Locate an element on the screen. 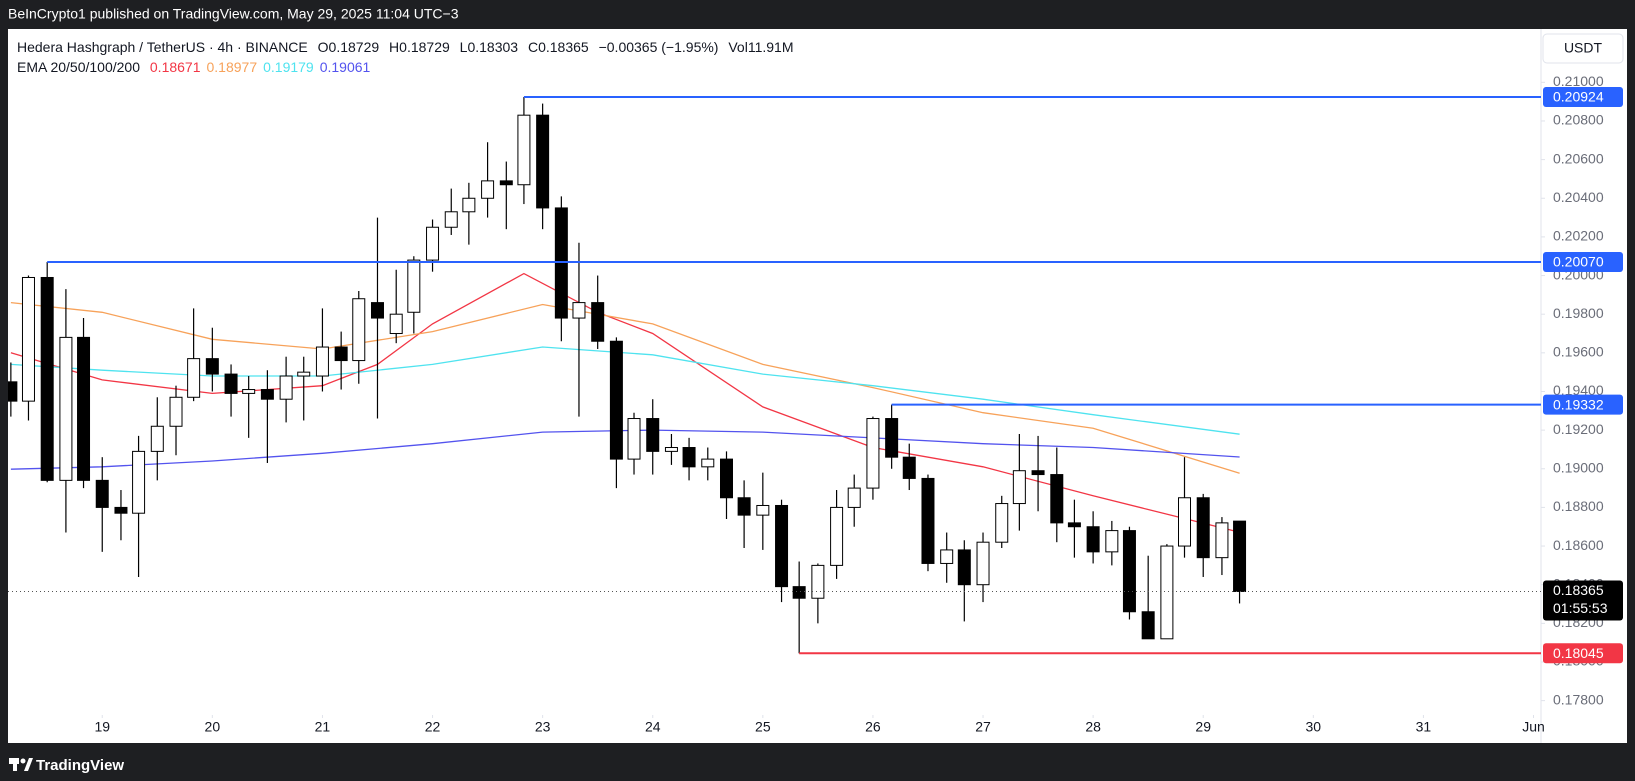 This screenshot has height=781, width=1635. ema-value: 0.19061 is located at coordinates (345, 67).